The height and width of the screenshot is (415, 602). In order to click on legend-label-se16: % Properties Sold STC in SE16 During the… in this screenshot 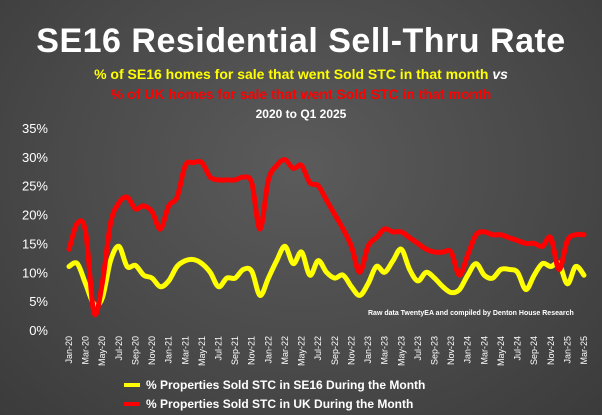, I will do `click(286, 385)`.